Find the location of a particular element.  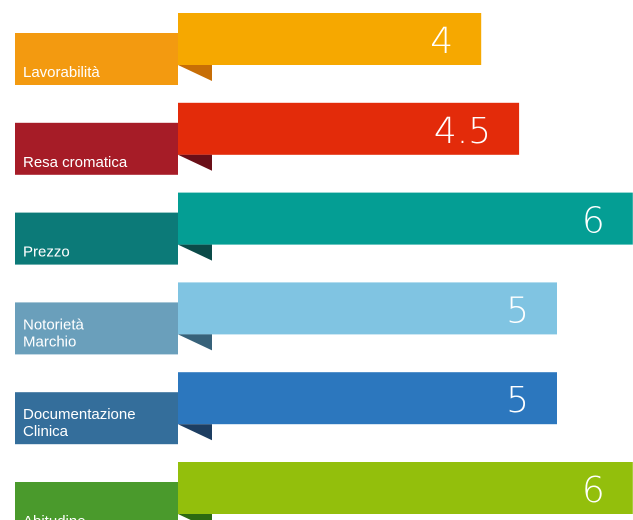

category-label: Abitudine is located at coordinates (54, 516).